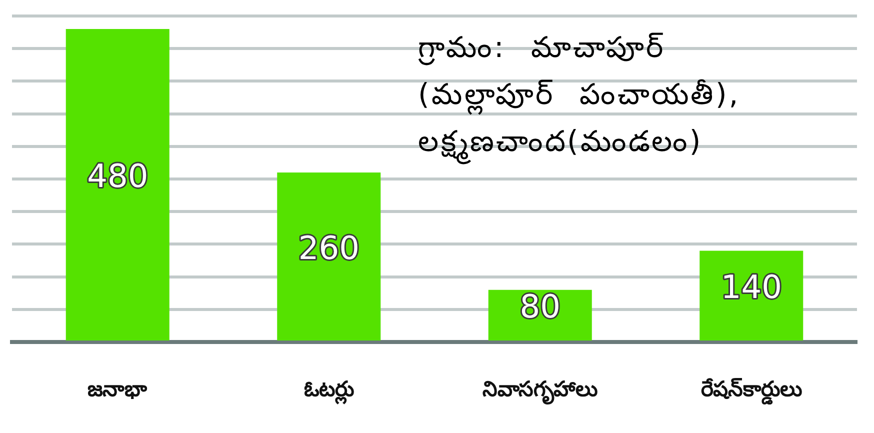  Describe the element at coordinates (579, 97) in the screenshot. I see `annotation: గ్రామం: మాచాపూర్ (మల్లాపూర్ పంచాయతీ), లక్ష్మణచాంద(మండలం)` at that location.